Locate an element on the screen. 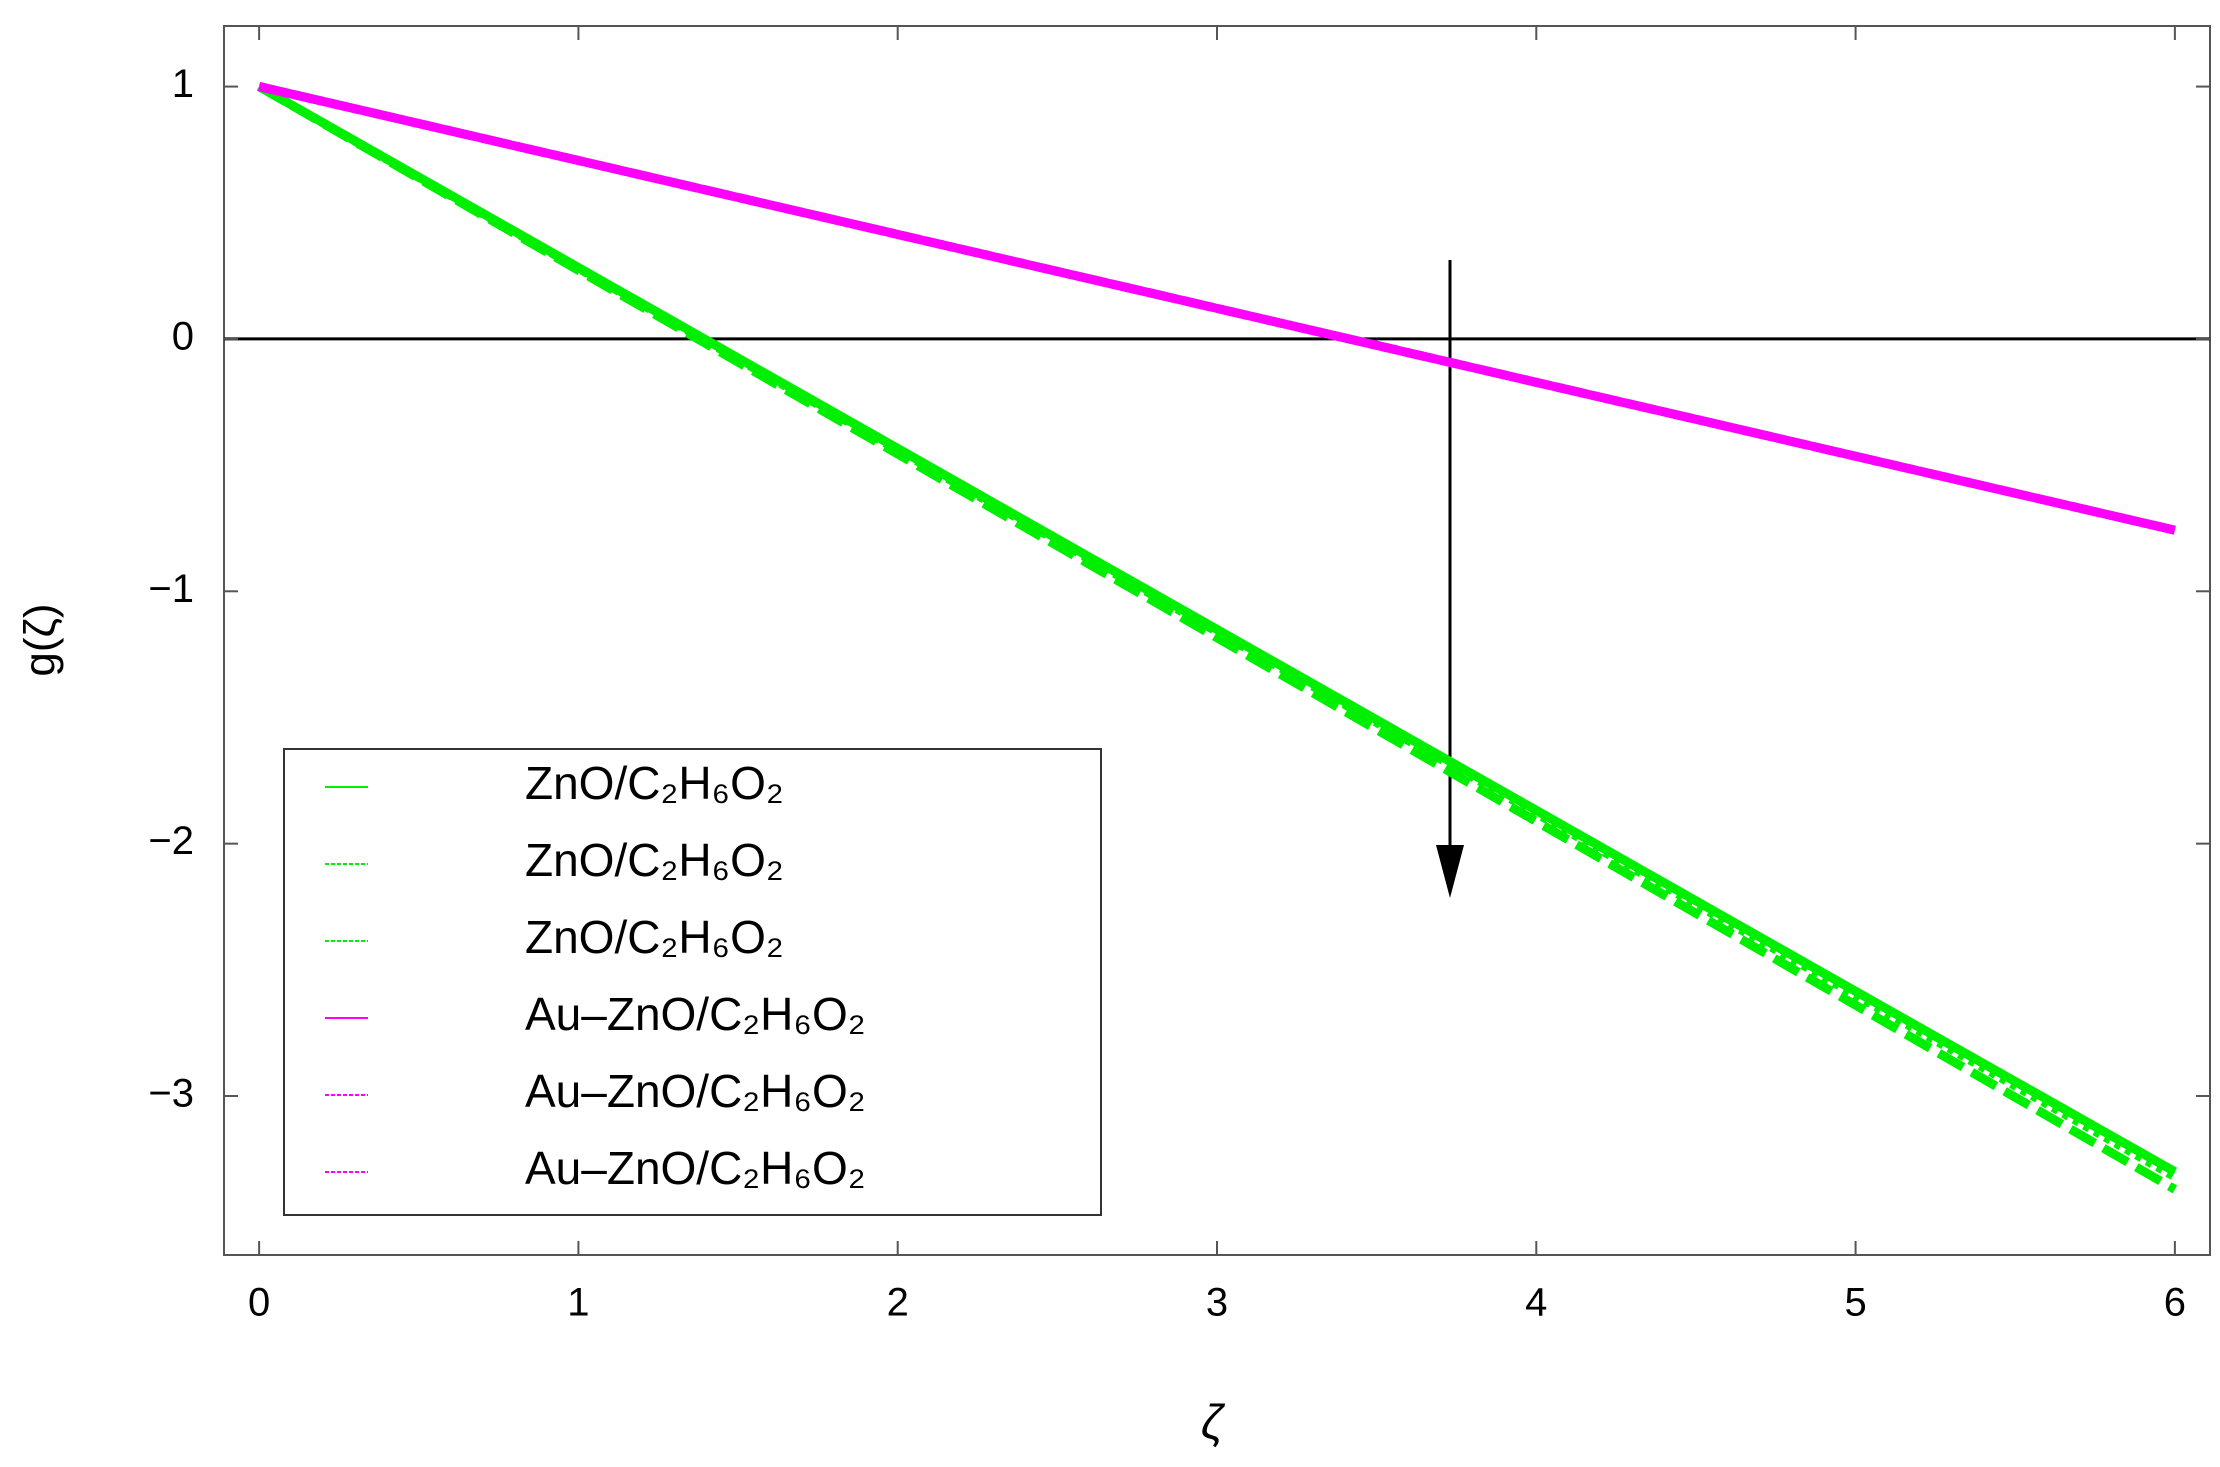  y-tick-label: 0 is located at coordinates (183, 336).